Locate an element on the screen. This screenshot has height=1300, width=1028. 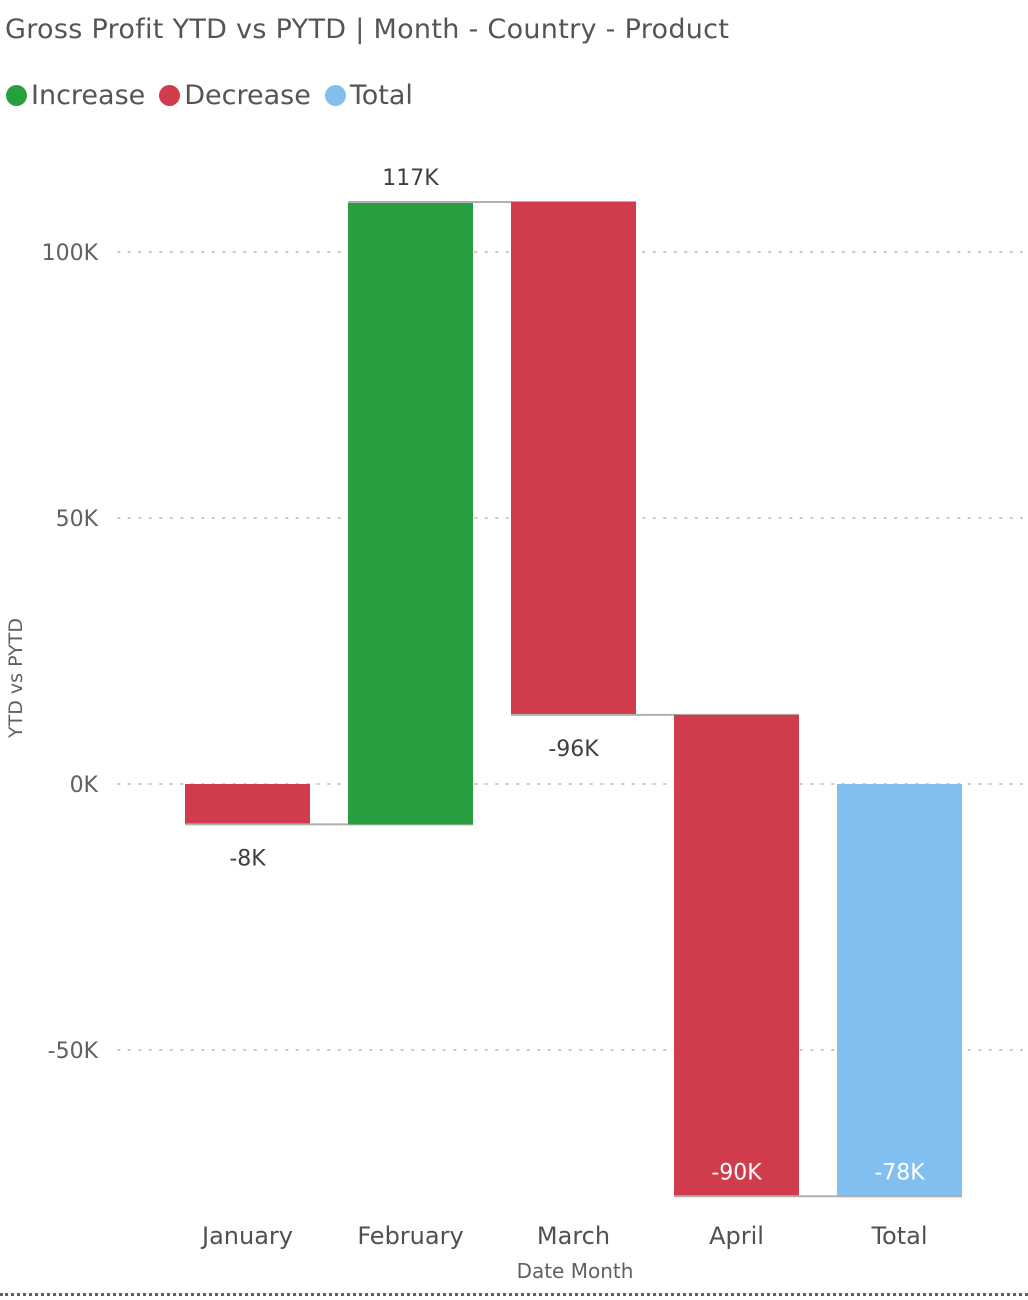
bar-april is located at coordinates (736, 955).